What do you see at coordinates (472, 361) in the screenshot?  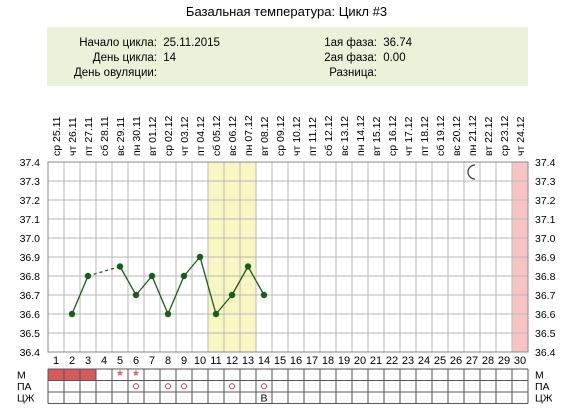 I see `day-number-label: 27` at bounding box center [472, 361].